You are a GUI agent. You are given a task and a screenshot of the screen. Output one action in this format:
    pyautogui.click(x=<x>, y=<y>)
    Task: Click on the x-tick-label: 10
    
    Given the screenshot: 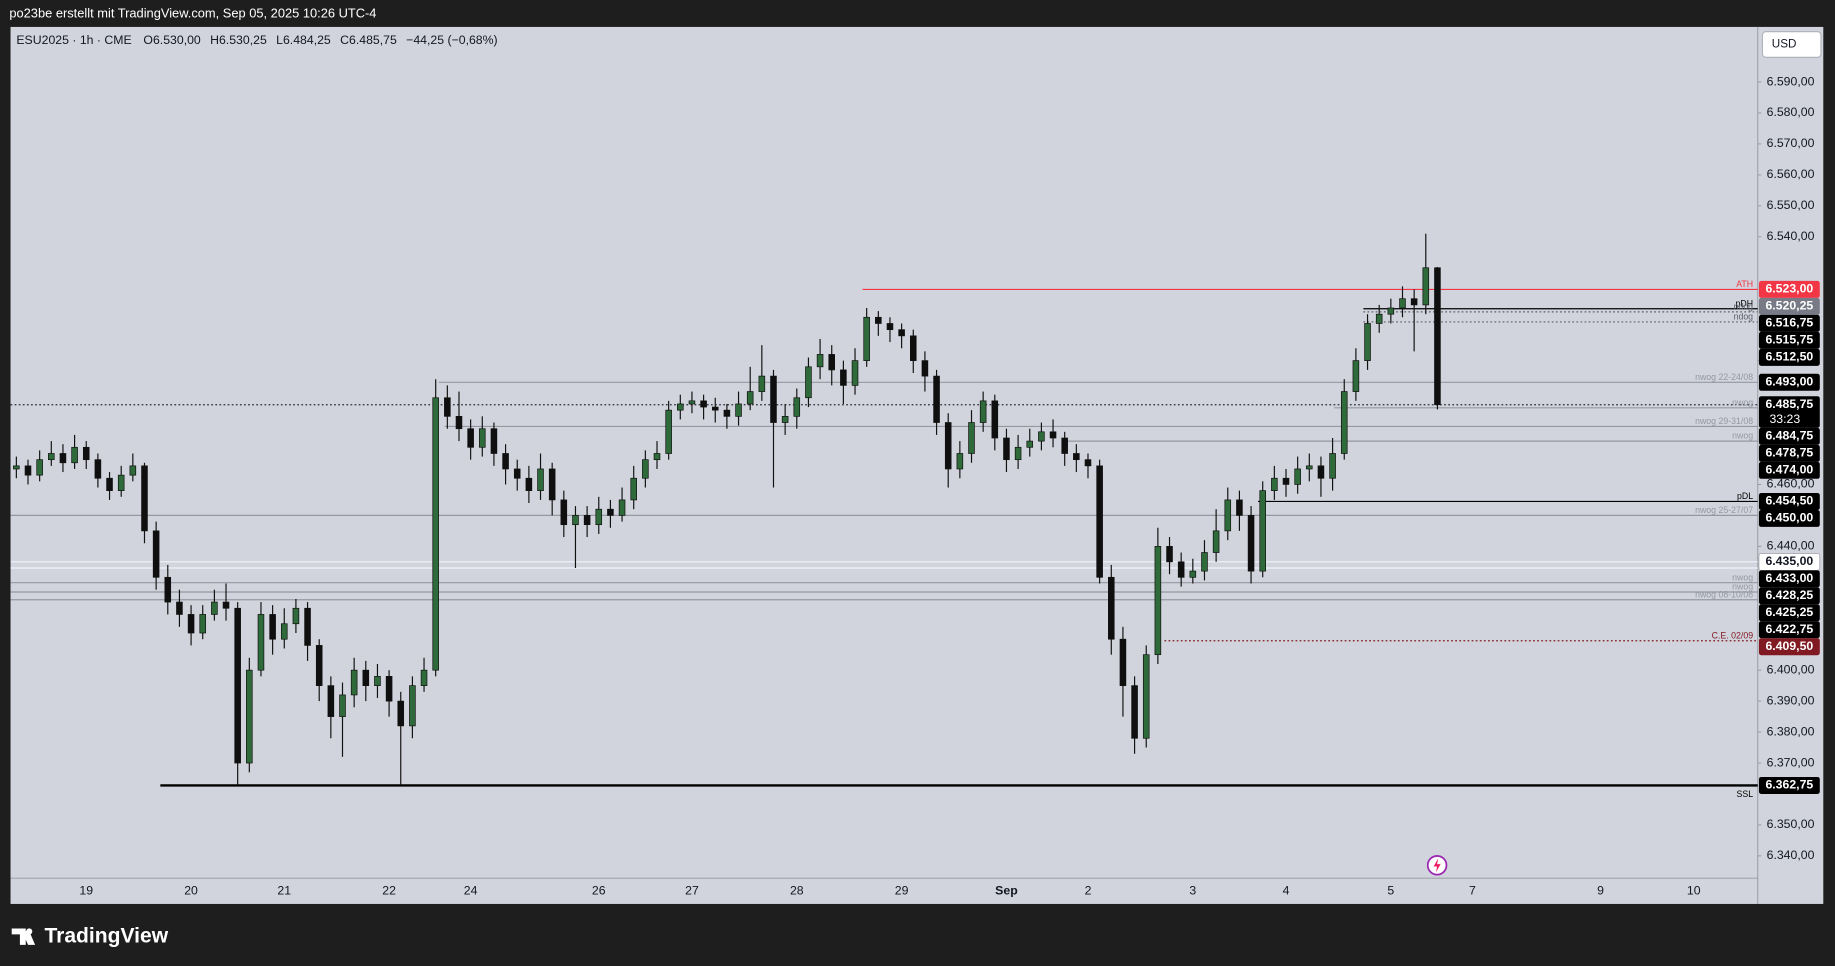 What is the action you would take?
    pyautogui.click(x=1694, y=890)
    